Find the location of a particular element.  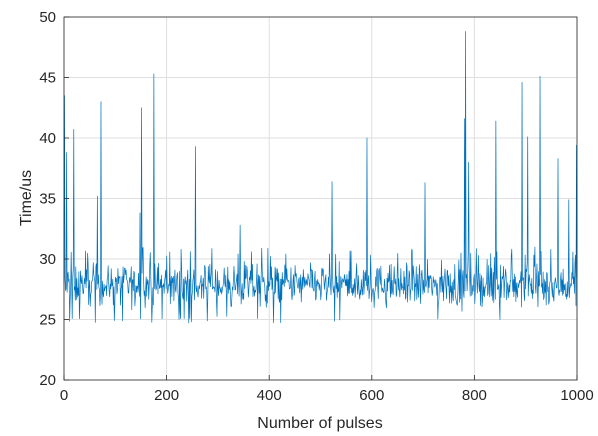

y-tick-label: 40 is located at coordinates (47, 138).